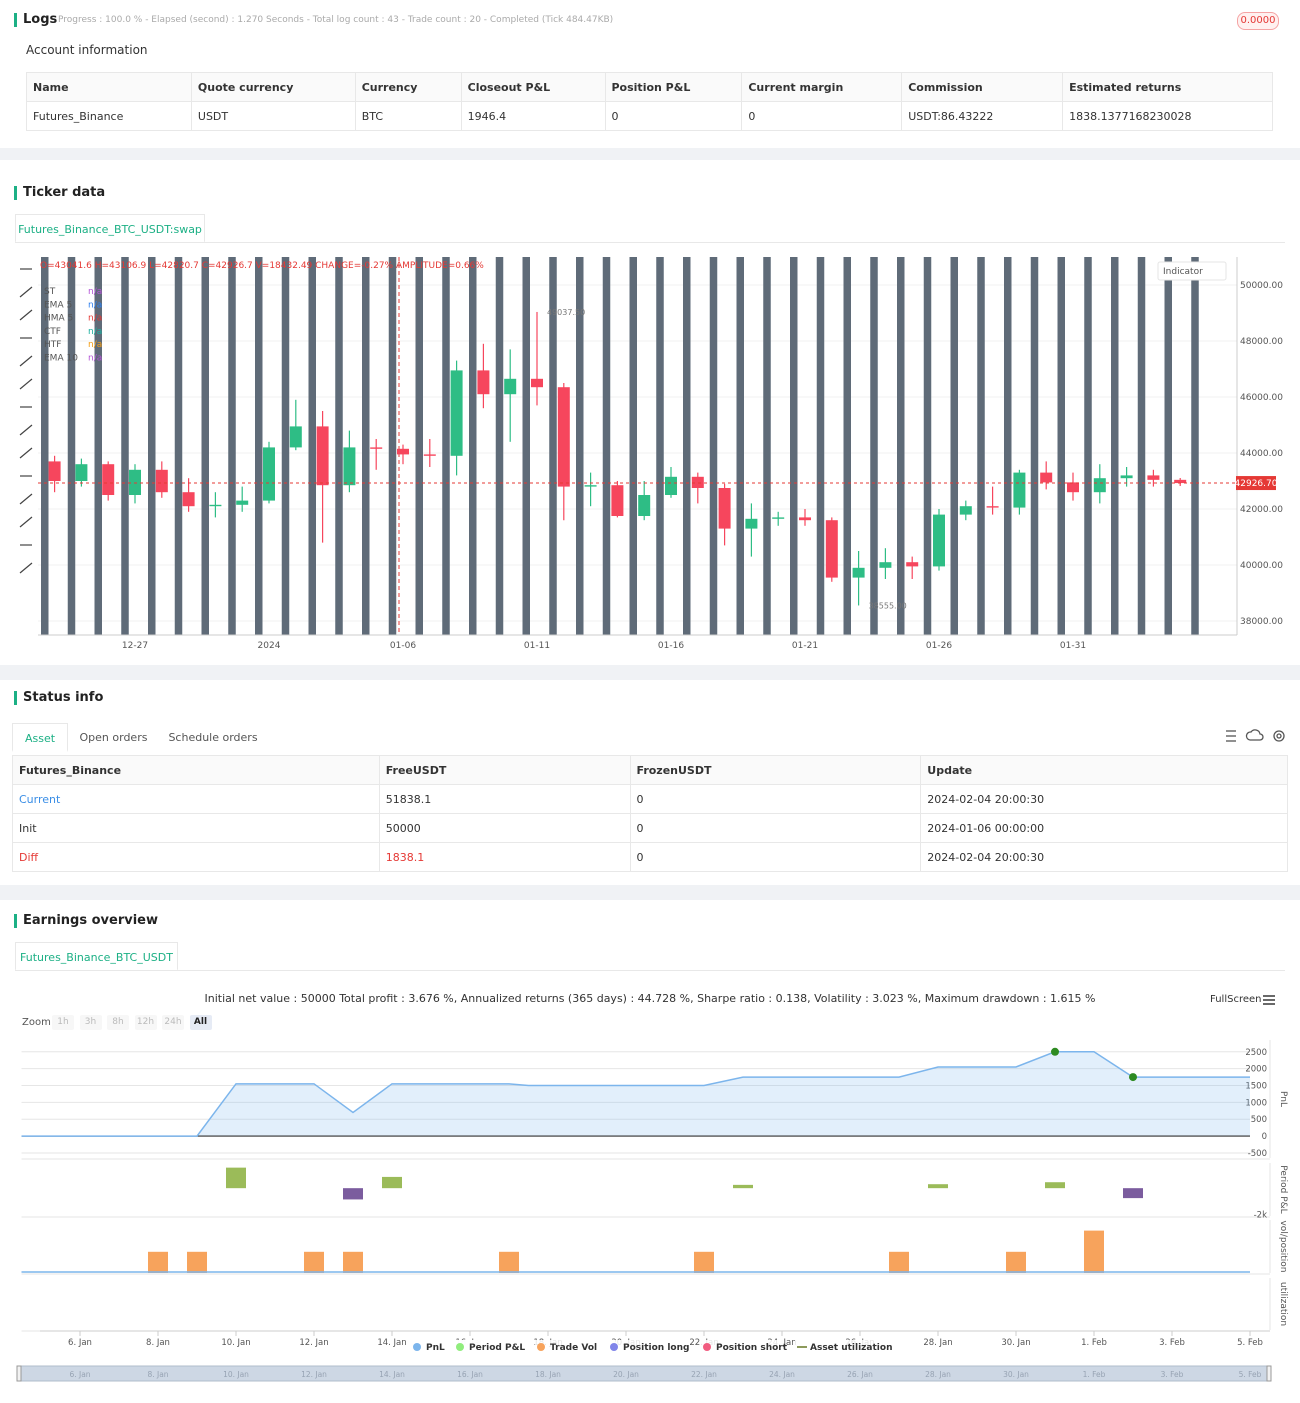  What do you see at coordinates (118, 1022) in the screenshot?
I see `zoom-button: 8h` at bounding box center [118, 1022].